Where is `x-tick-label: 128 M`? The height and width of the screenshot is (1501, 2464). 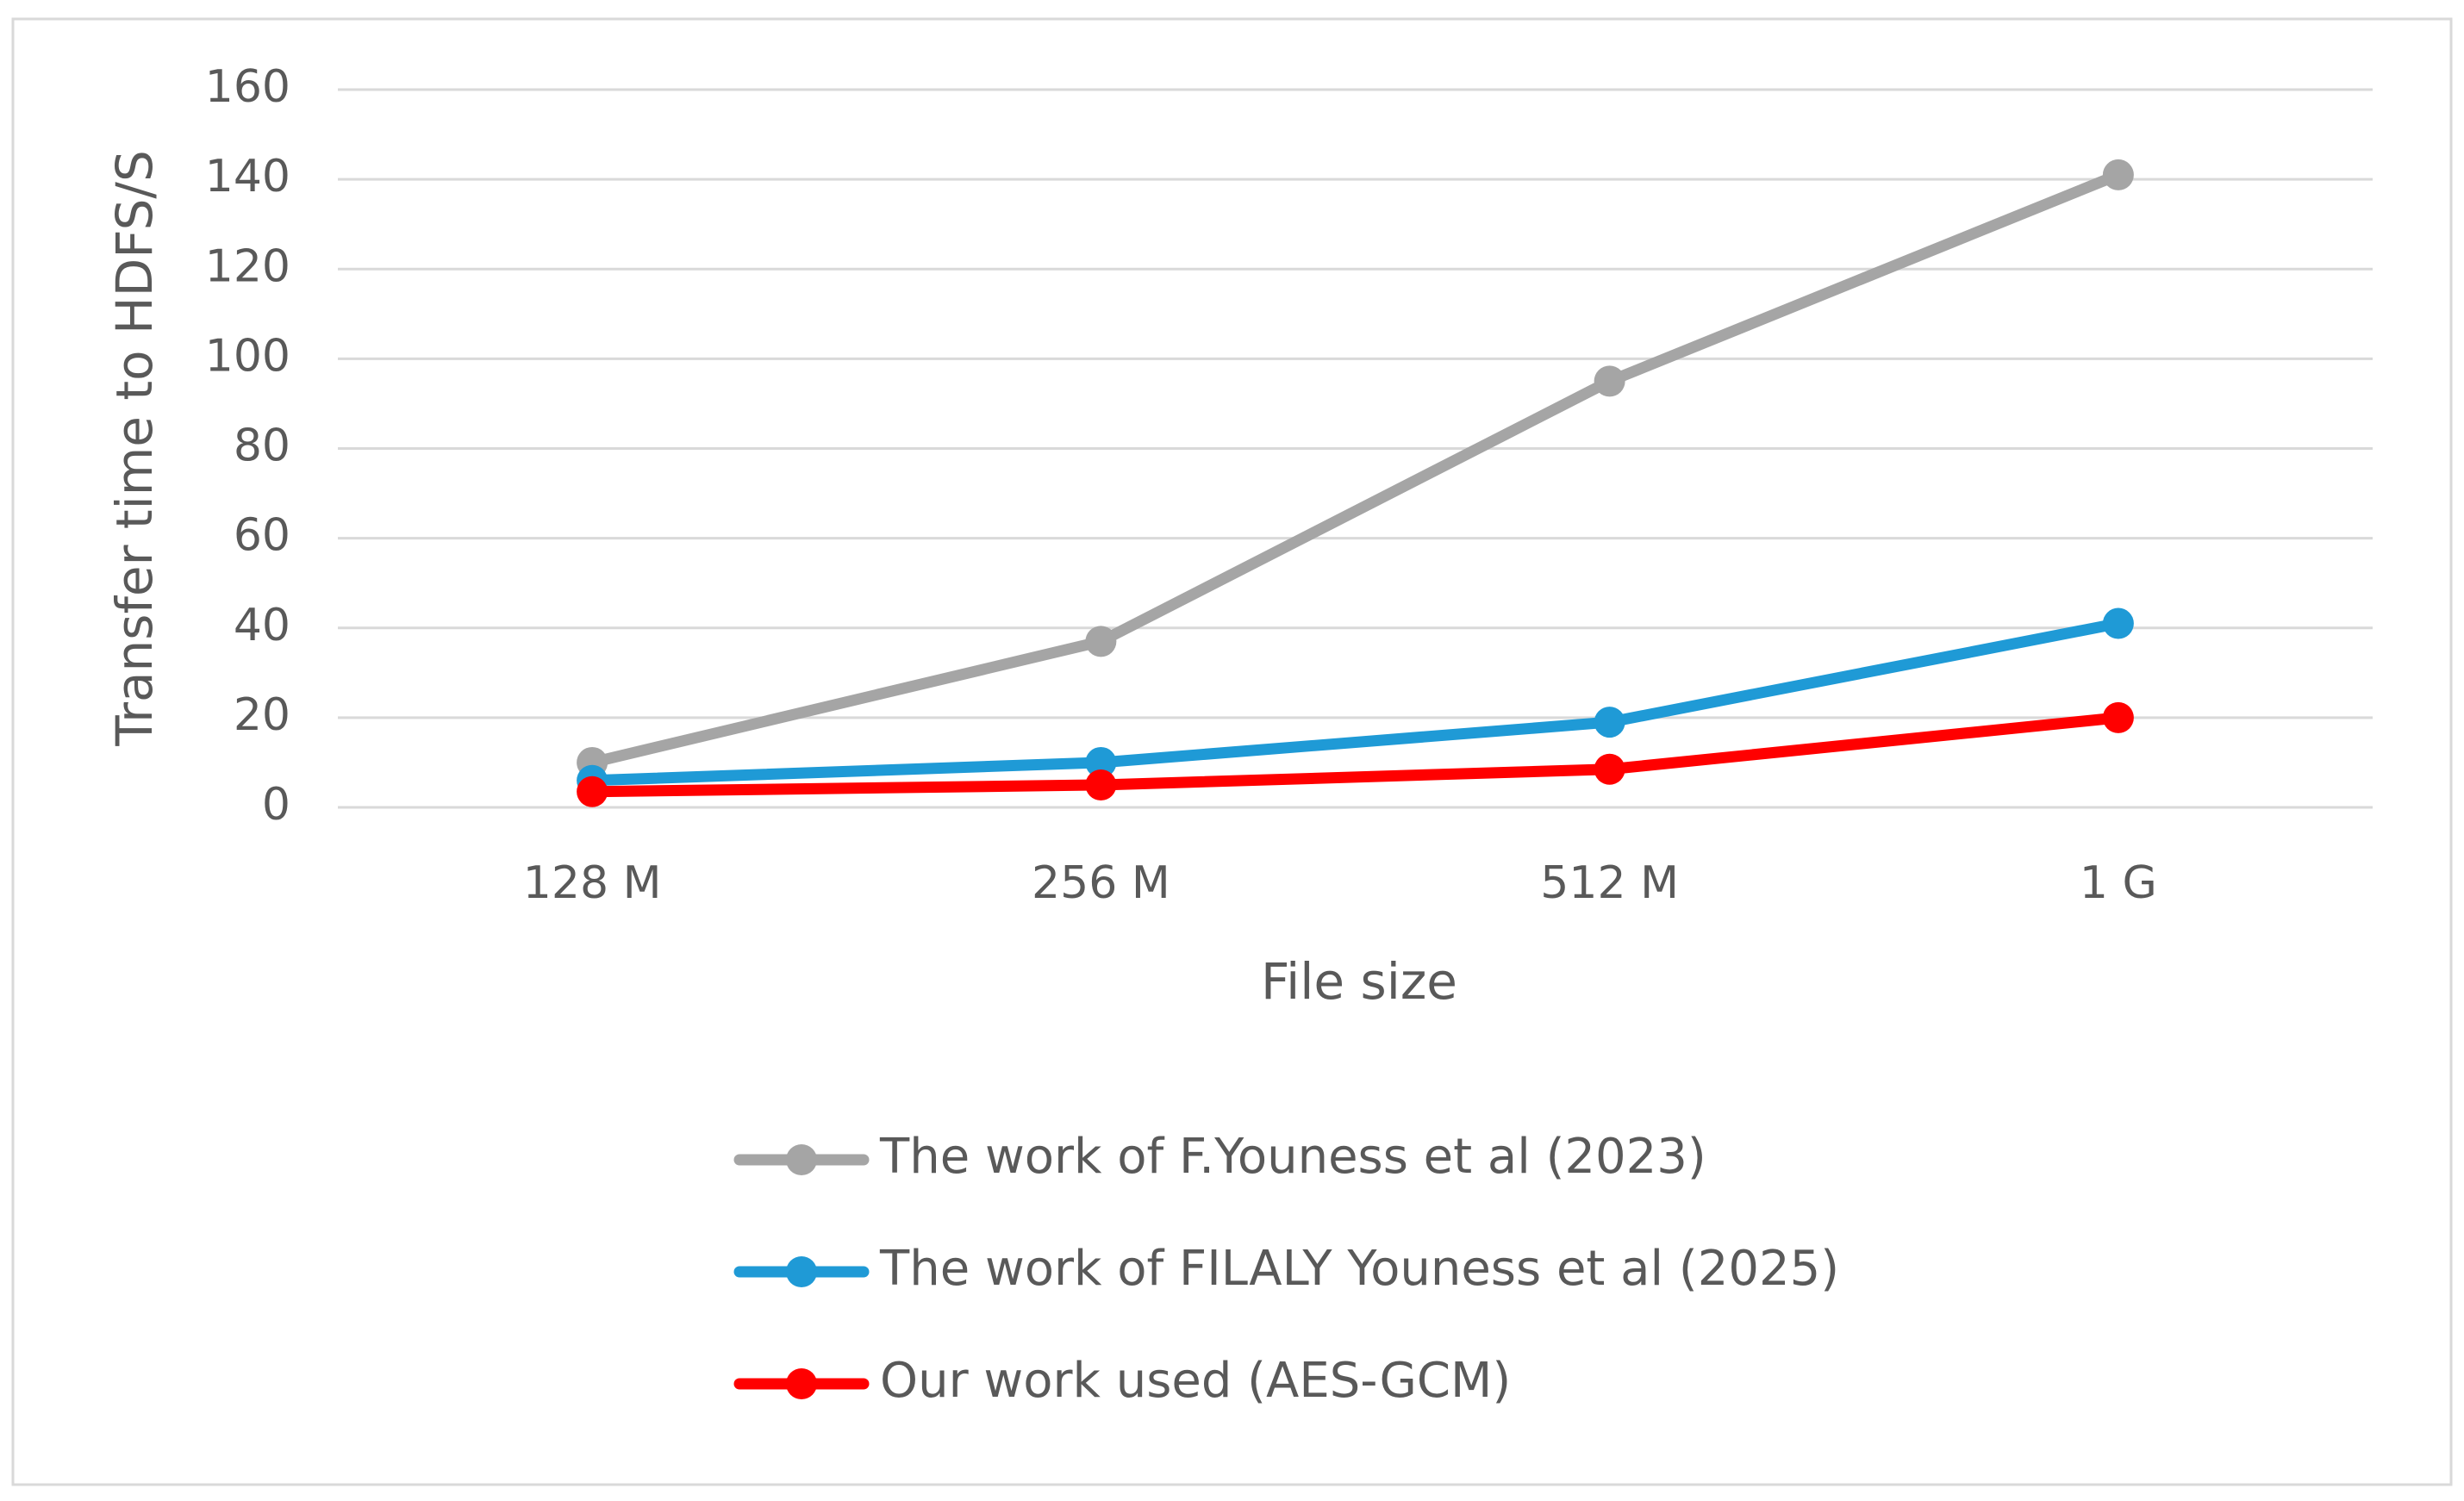
x-tick-label: 128 M is located at coordinates (592, 883).